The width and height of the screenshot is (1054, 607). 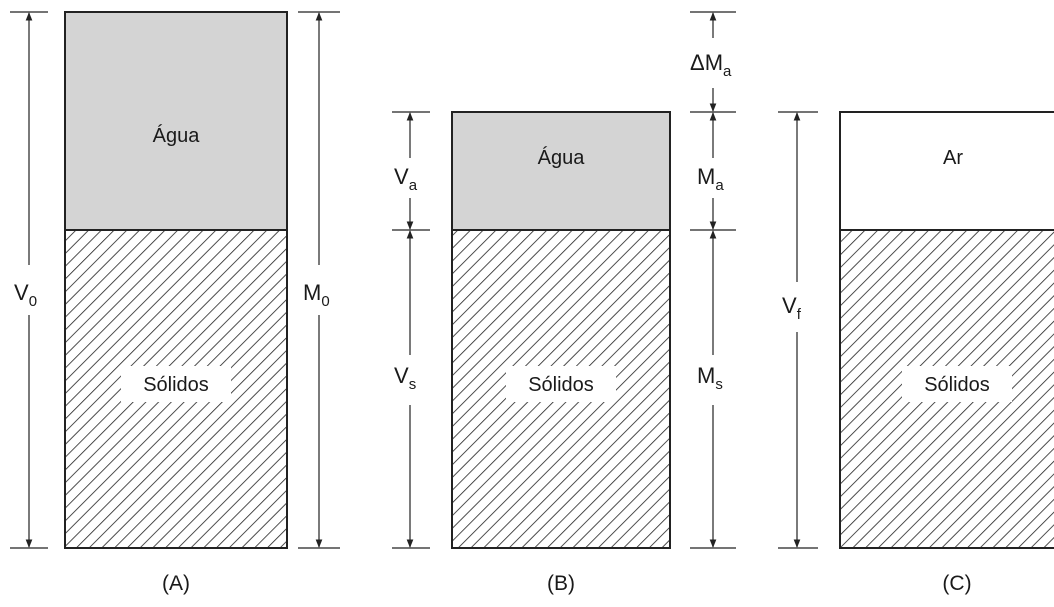 I want to click on panel-a-solids-label-bg, so click(x=176, y=384).